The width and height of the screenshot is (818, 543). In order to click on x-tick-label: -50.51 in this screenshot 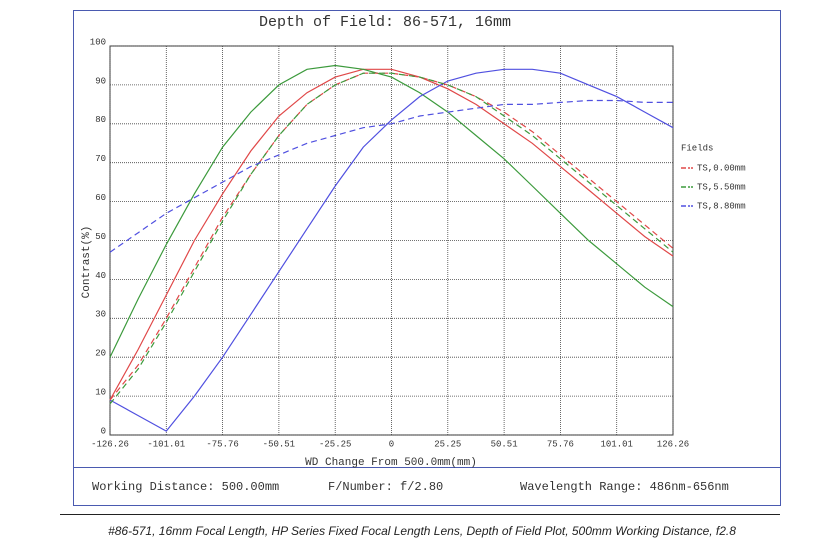, I will do `click(279, 444)`.